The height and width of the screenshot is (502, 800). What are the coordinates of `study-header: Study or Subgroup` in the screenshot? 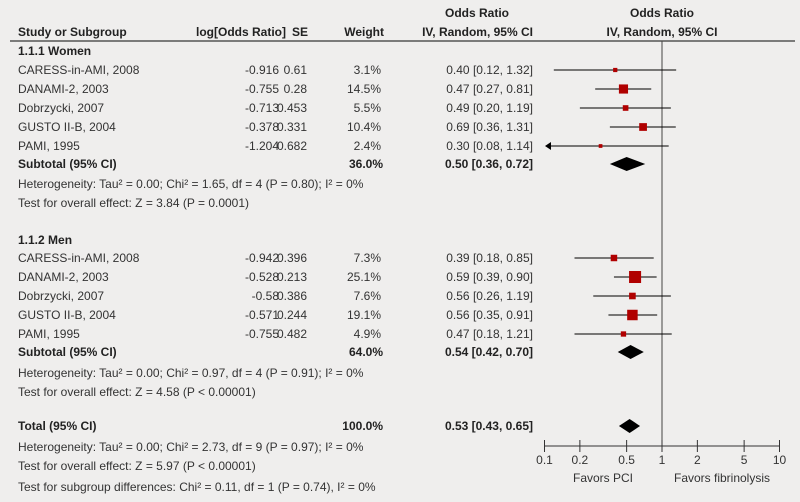 It's located at (72, 32).